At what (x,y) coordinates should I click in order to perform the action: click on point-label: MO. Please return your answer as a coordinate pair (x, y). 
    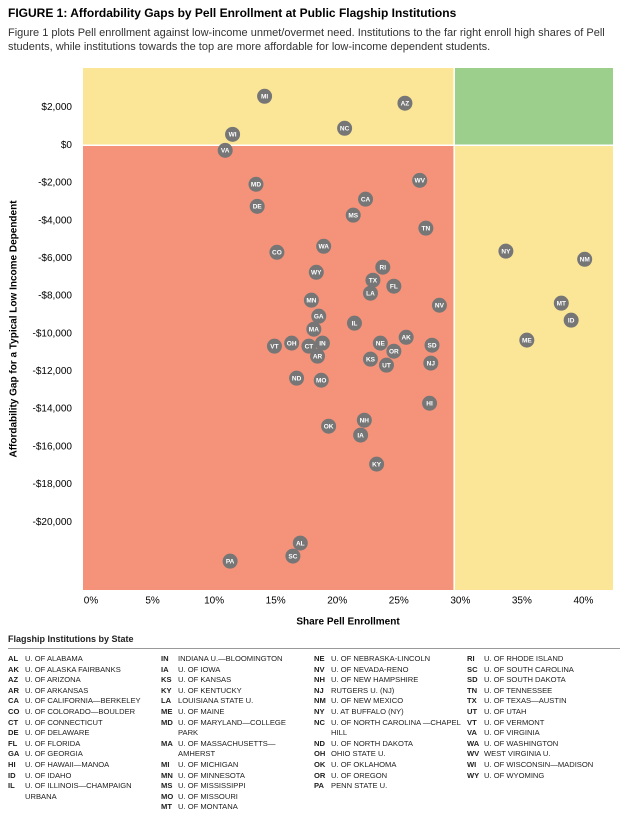
    Looking at the image, I should click on (321, 380).